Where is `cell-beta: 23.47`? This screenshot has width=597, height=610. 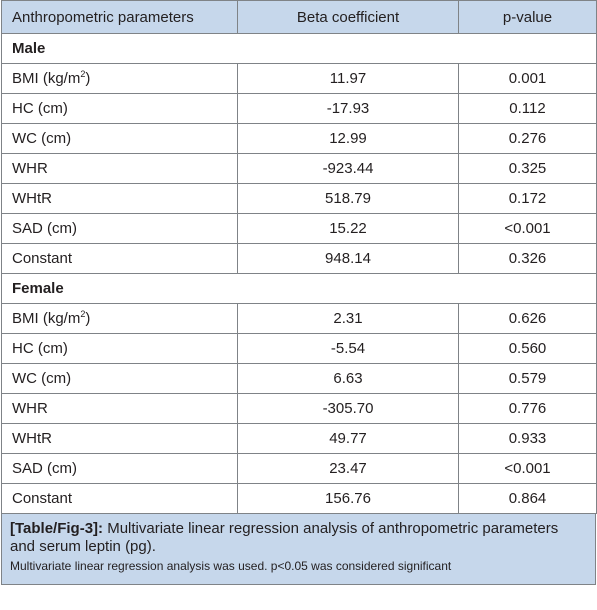 cell-beta: 23.47 is located at coordinates (348, 468).